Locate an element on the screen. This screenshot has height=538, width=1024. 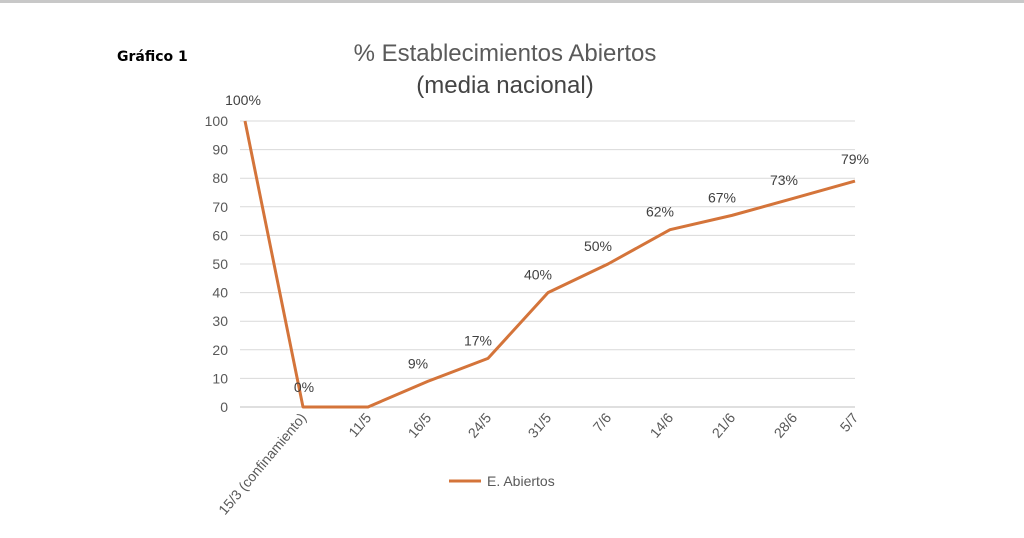
x-tick-label: 7/6 is located at coordinates (602, 421).